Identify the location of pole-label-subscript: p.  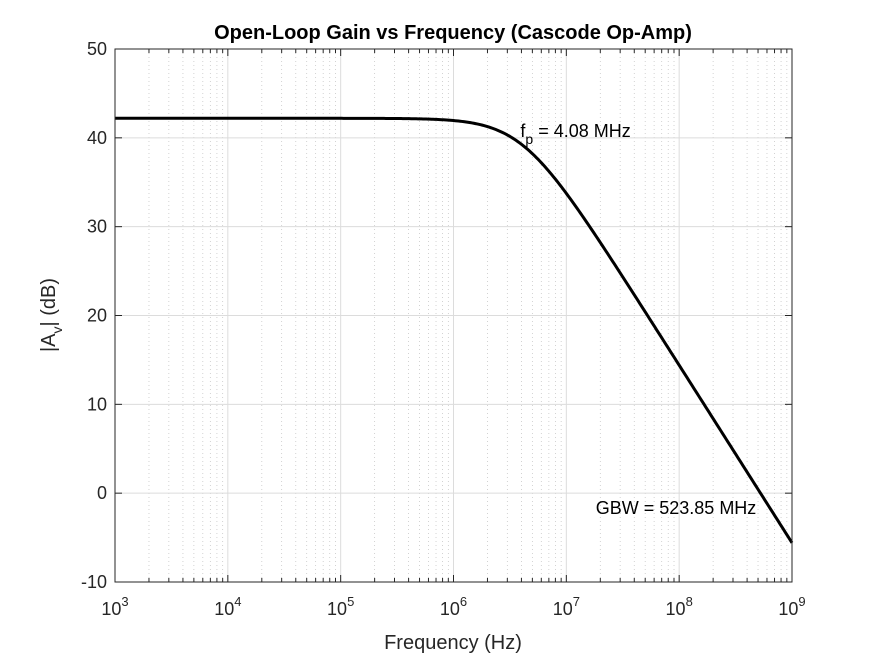
(529, 139).